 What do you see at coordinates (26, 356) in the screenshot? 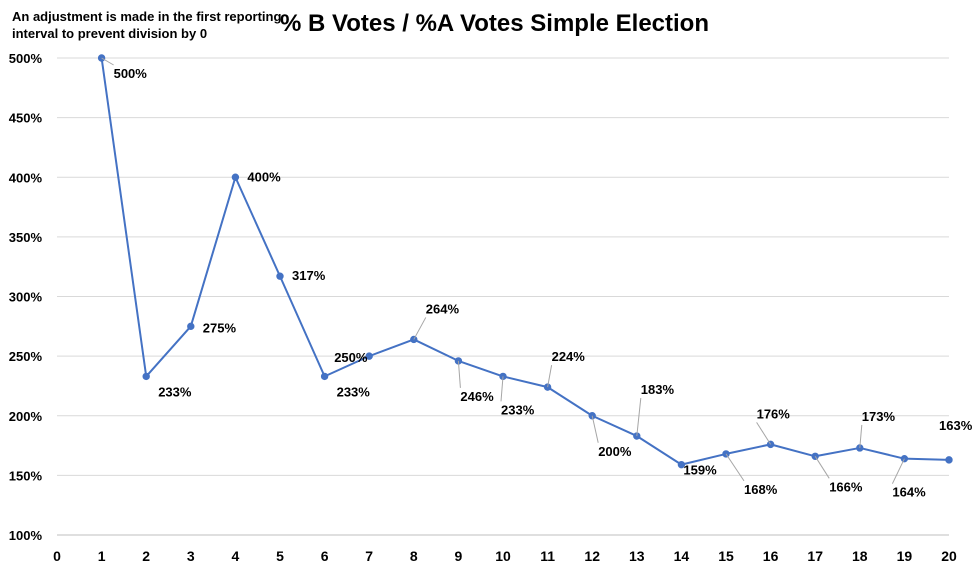
I see `y-tick-label: 250%` at bounding box center [26, 356].